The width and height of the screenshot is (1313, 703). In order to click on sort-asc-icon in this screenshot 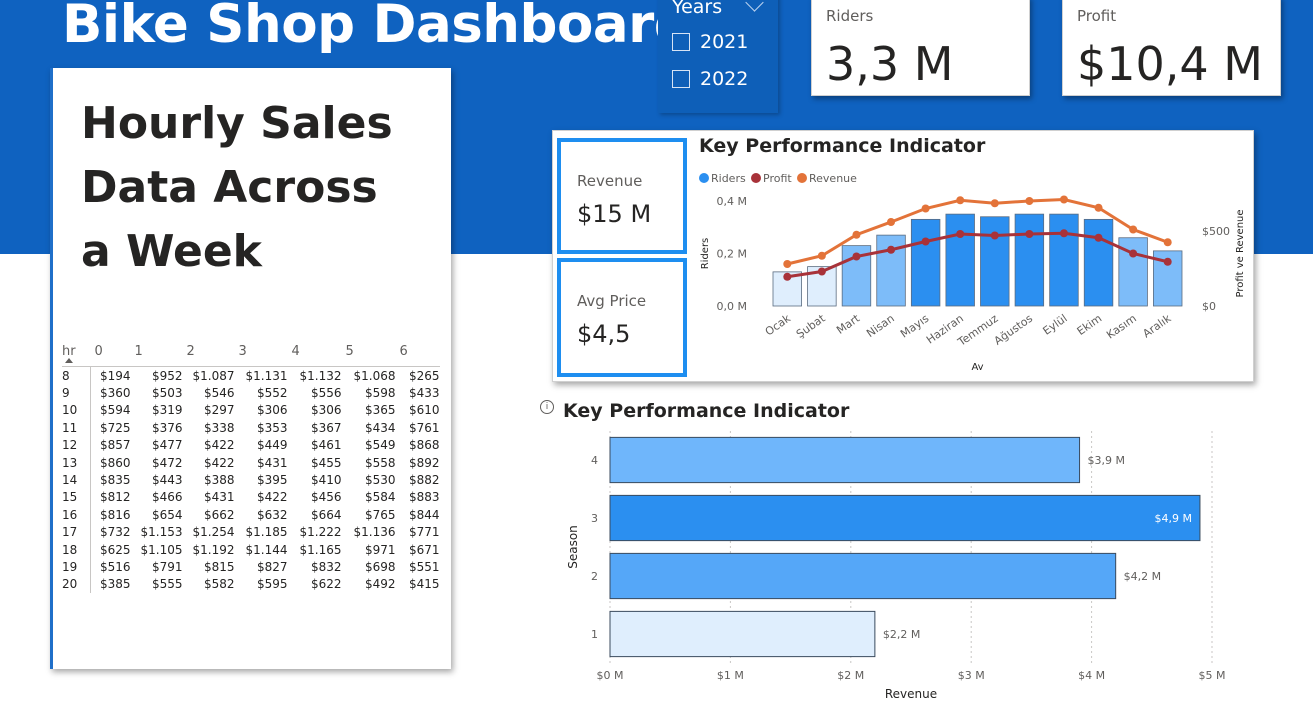, I will do `click(69, 360)`.